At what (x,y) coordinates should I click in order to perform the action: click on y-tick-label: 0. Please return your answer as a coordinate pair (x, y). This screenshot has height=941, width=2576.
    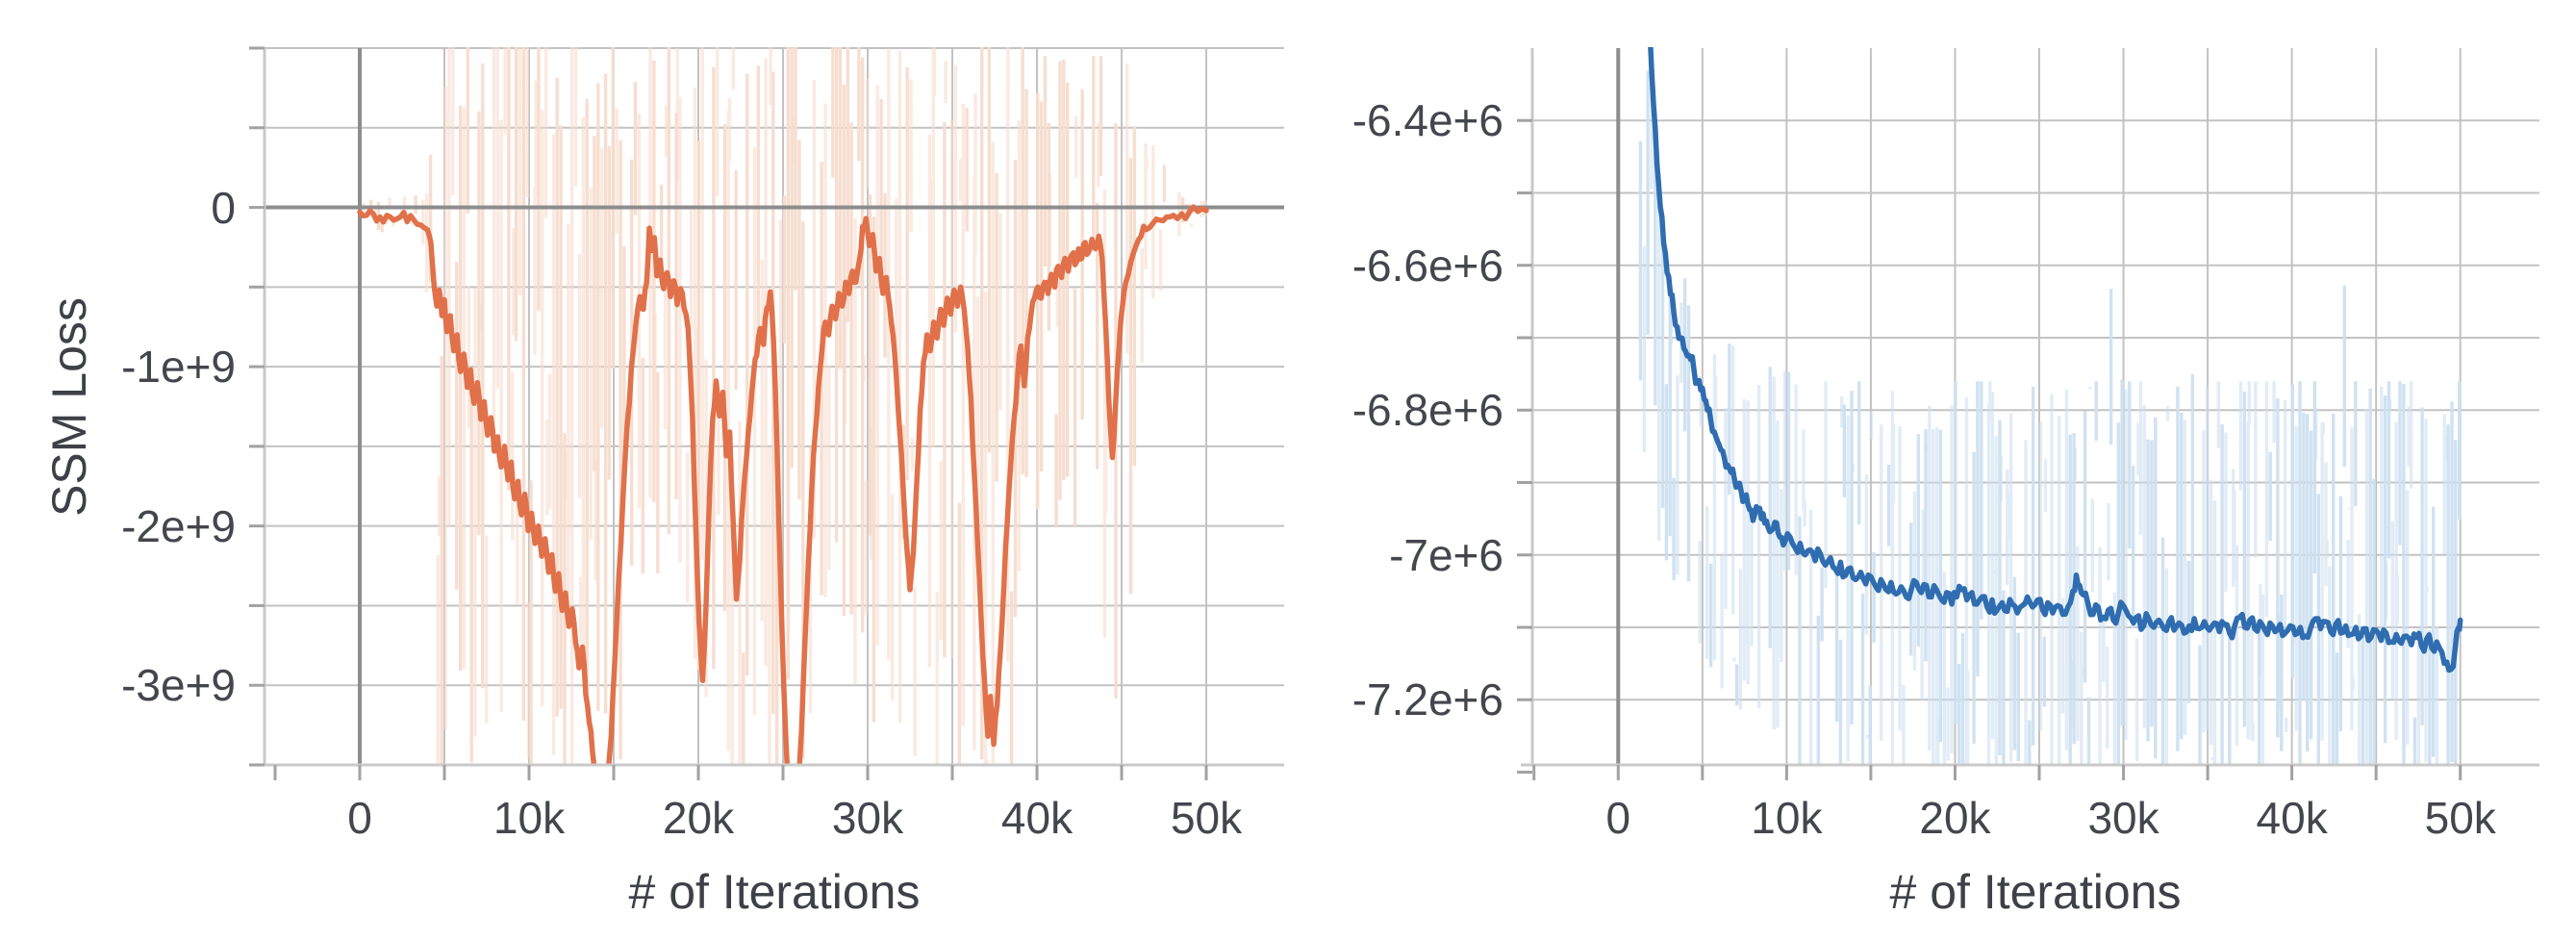
    Looking at the image, I should click on (224, 207).